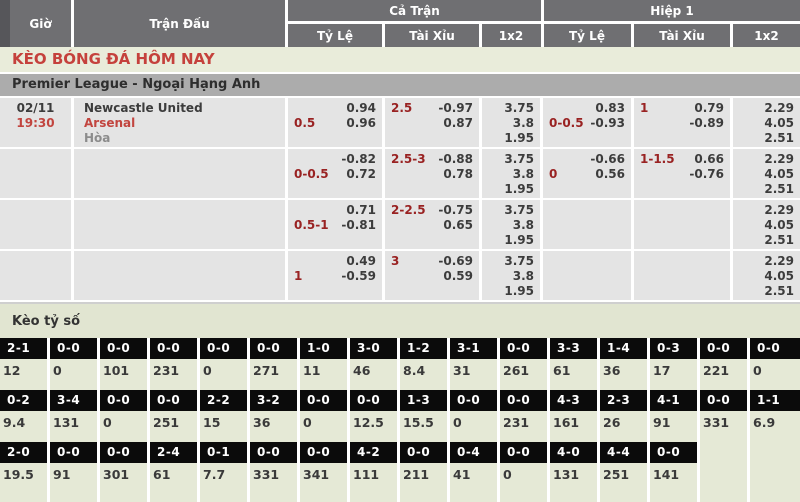 The width and height of the screenshot is (800, 502). Describe the element at coordinates (673, 348) in the screenshot. I see `score-bet-cell: 0-3` at that location.